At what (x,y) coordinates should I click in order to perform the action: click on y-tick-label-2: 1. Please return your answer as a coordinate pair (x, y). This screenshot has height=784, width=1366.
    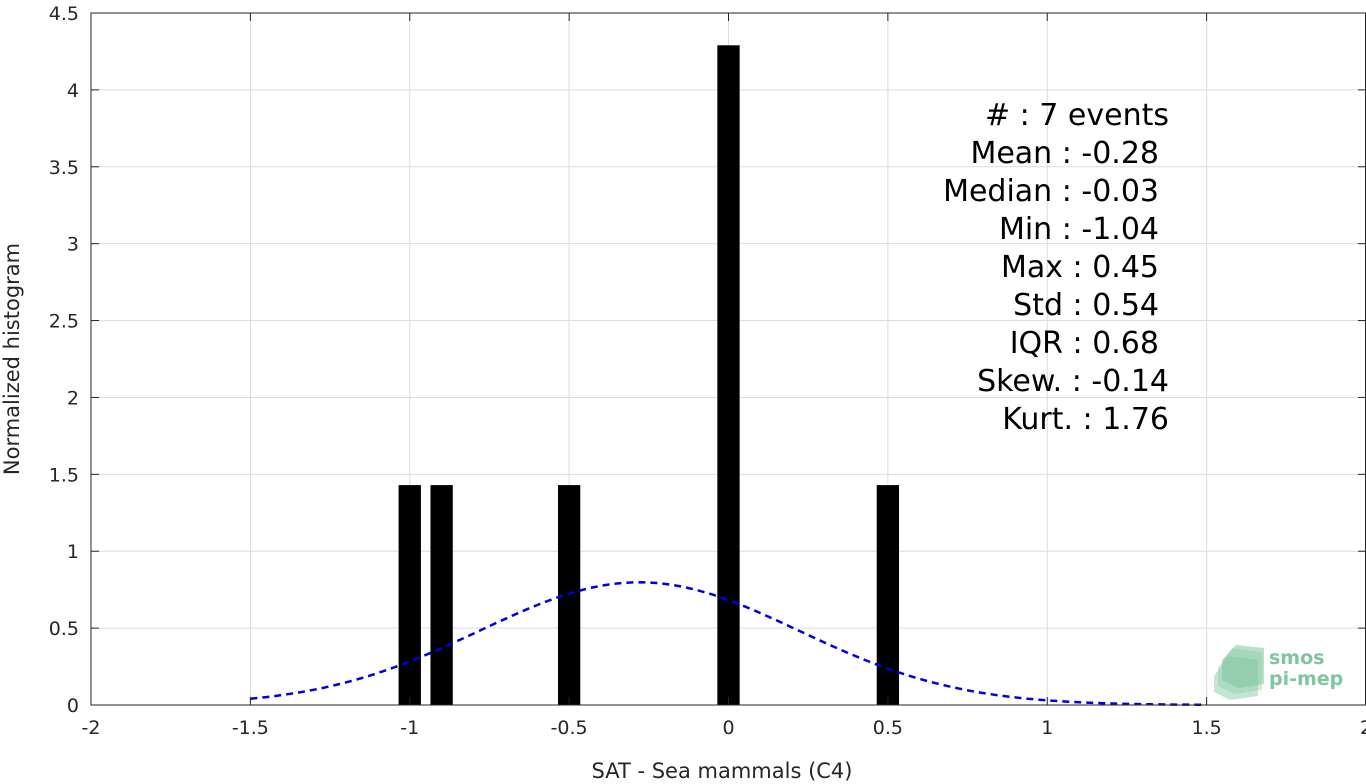
    Looking at the image, I should click on (73, 552).